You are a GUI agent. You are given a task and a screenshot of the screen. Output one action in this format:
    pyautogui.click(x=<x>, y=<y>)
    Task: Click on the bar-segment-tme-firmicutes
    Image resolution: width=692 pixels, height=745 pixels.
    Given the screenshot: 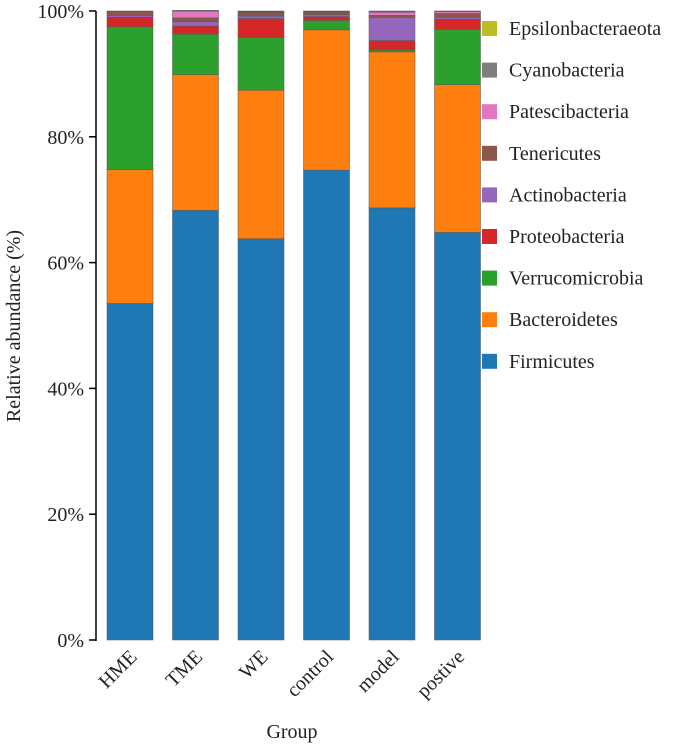 What is the action you would take?
    pyautogui.click(x=195, y=425)
    